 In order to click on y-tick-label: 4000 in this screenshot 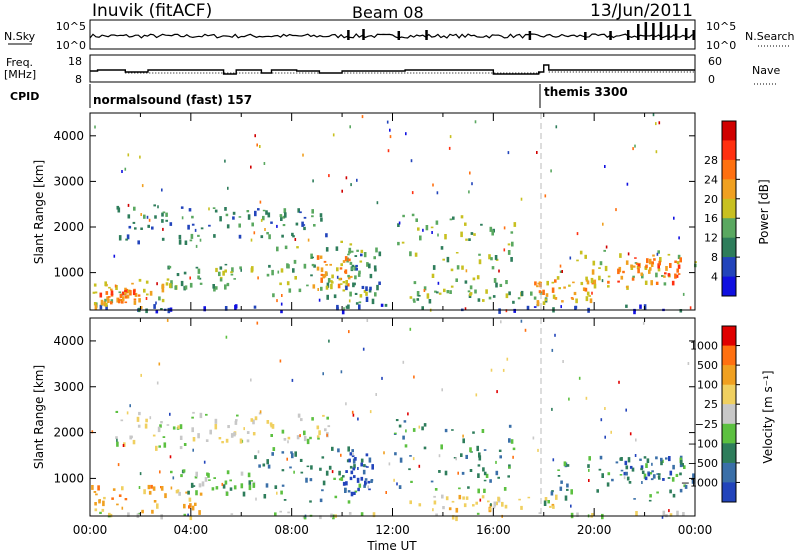, I will do `click(68, 136)`.